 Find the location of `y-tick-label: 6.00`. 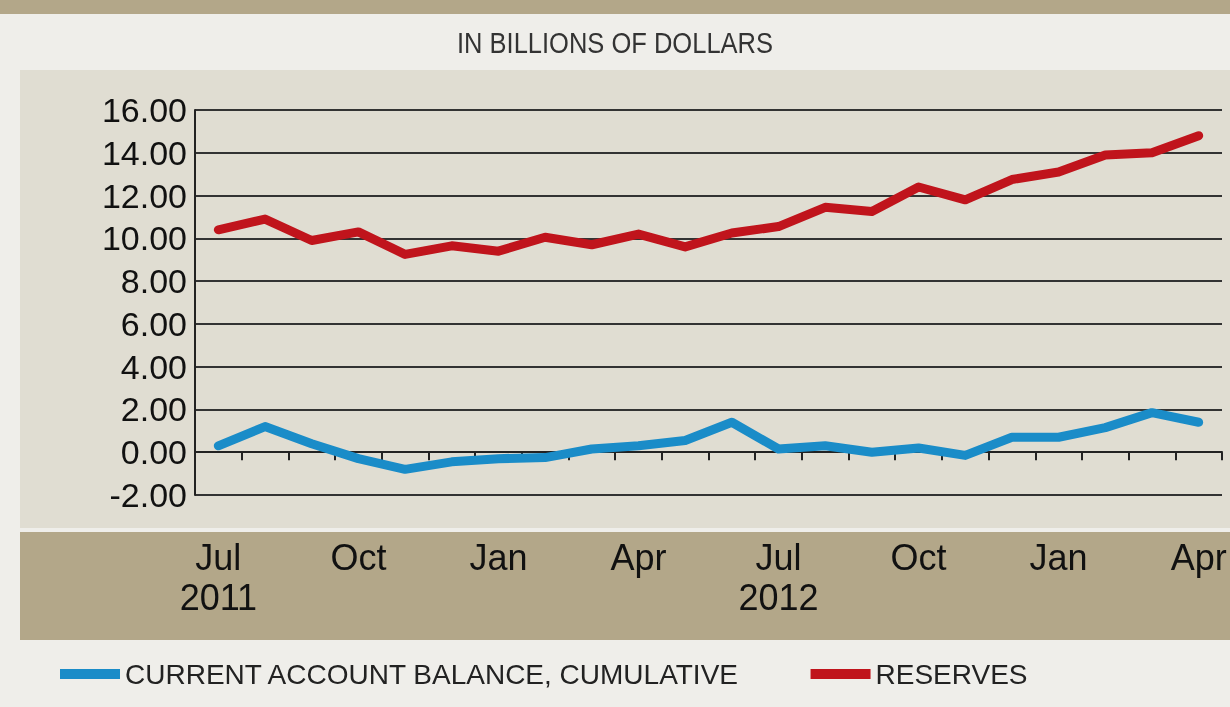

y-tick-label: 6.00 is located at coordinates (153, 323).